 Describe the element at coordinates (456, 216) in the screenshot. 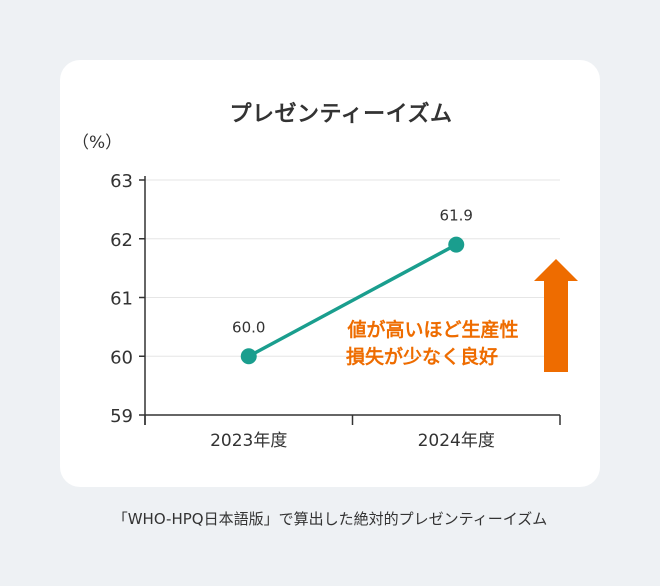

I see `data-label: 61.9` at that location.